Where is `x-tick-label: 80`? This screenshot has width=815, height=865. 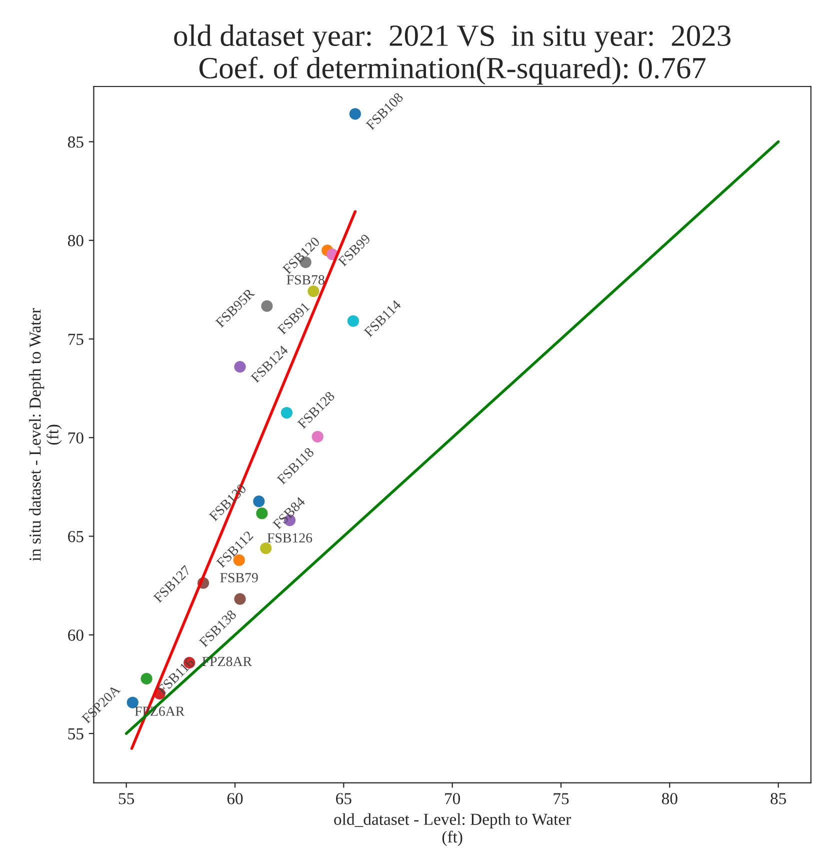
x-tick-label: 80 is located at coordinates (670, 798).